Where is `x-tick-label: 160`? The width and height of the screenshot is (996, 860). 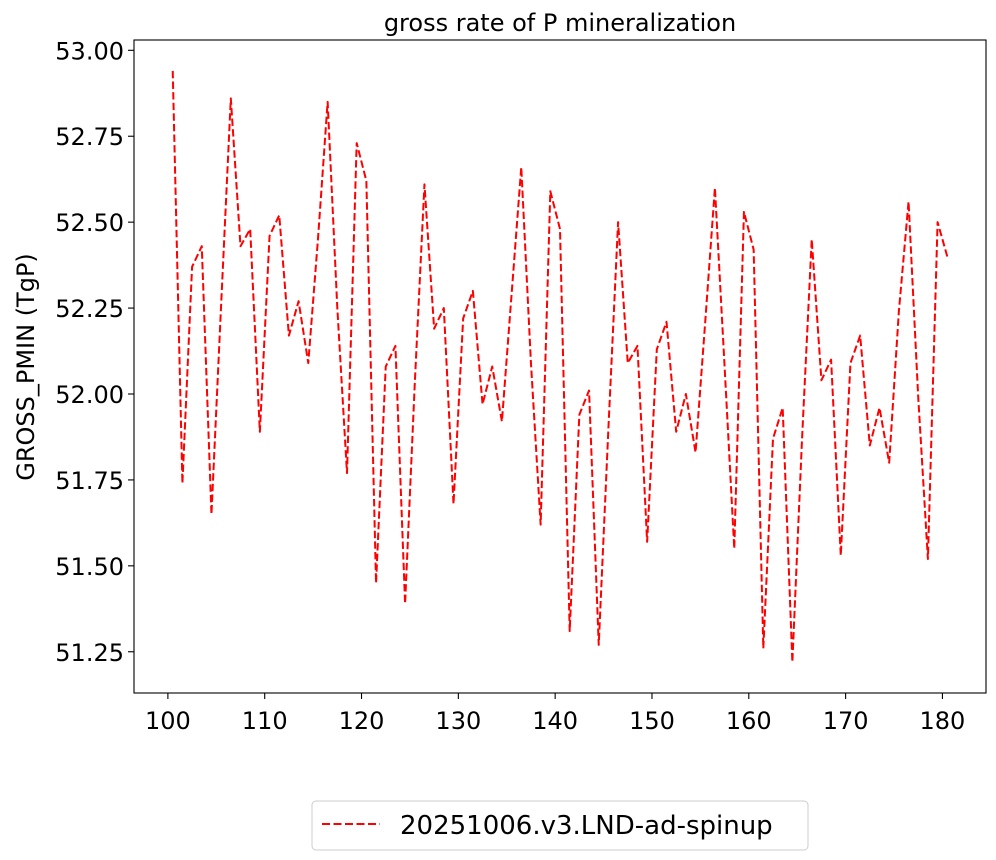 x-tick-label: 160 is located at coordinates (749, 721).